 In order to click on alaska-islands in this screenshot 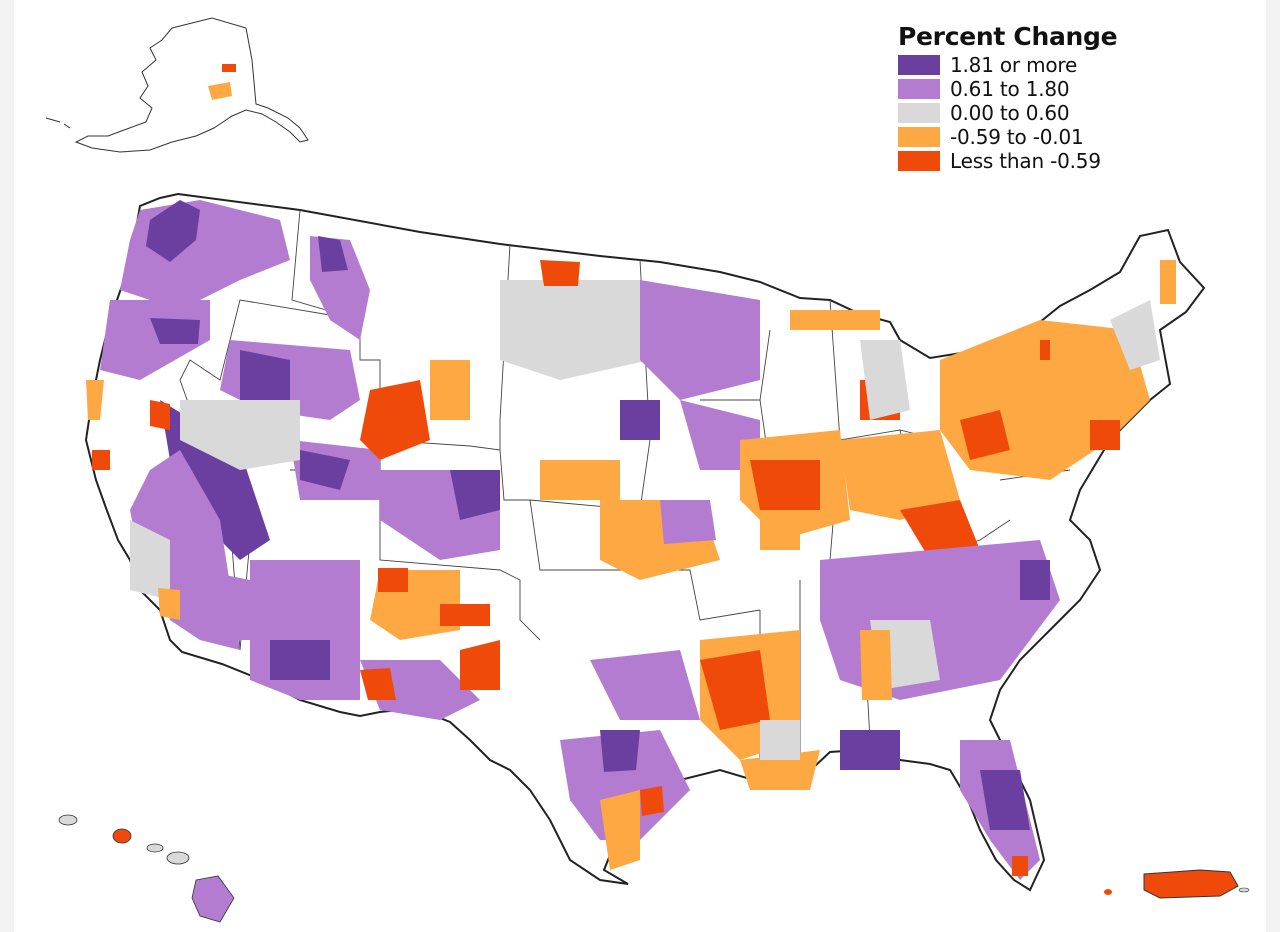, I will do `click(58, 123)`.